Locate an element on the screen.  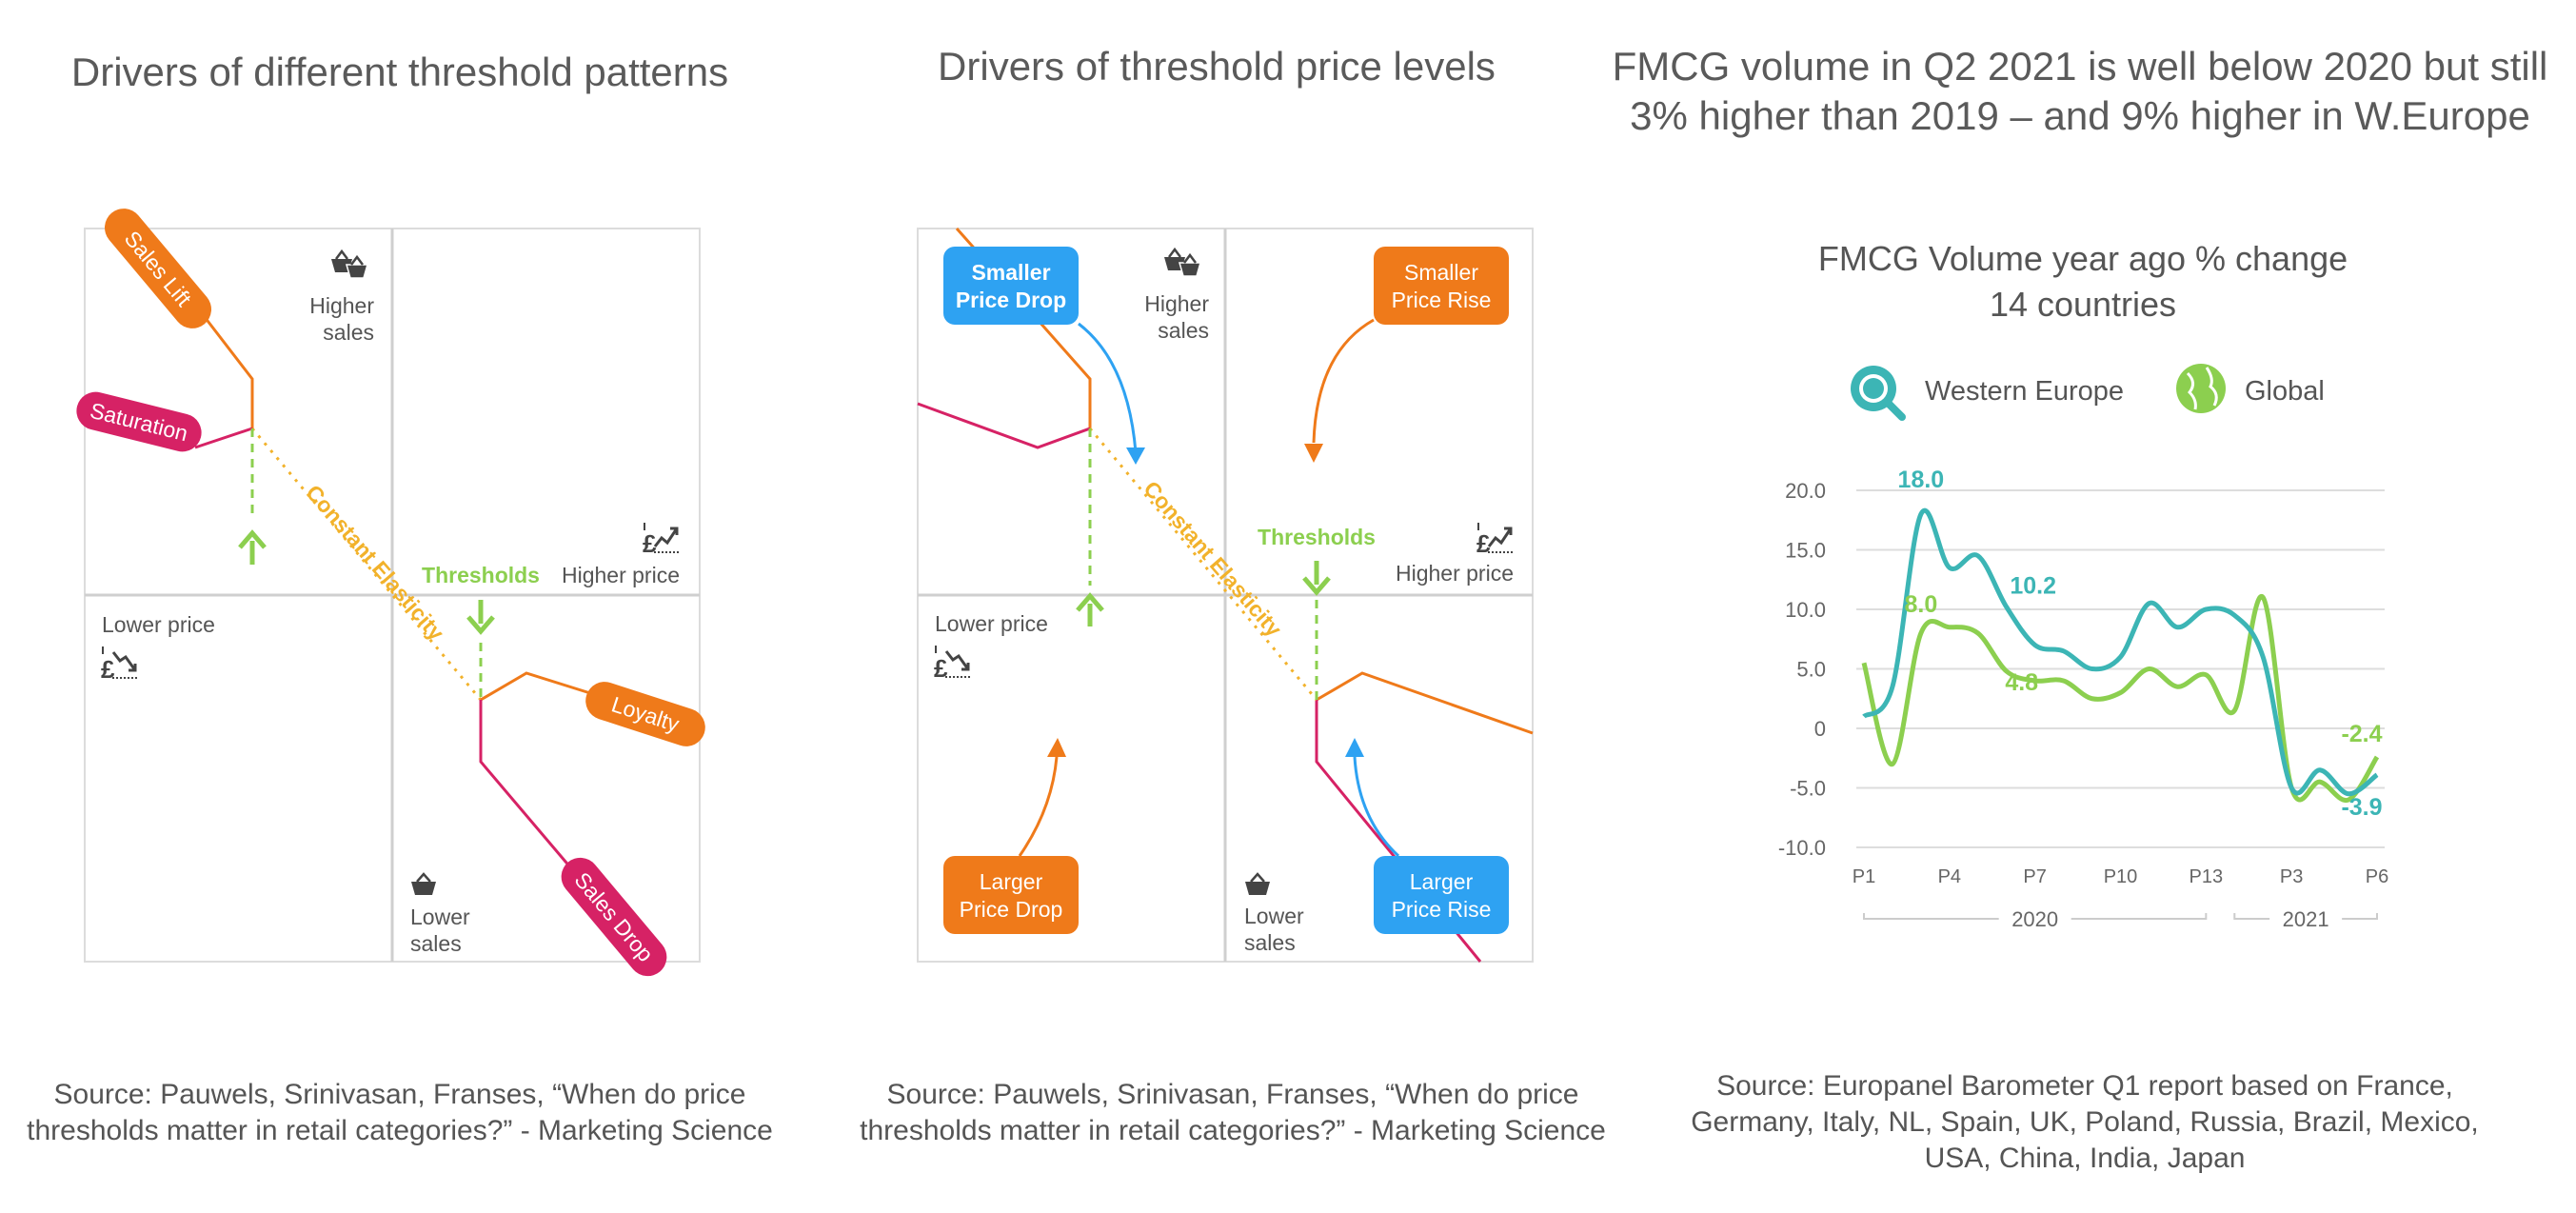
smaller-price-rise-label: Smaller is located at coordinates (1441, 272).